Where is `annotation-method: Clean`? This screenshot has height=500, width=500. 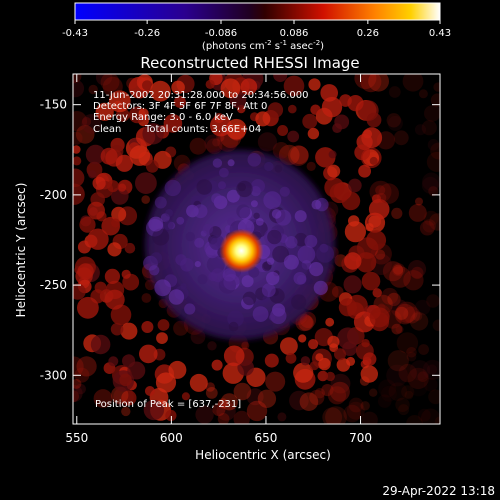 annotation-method: Clean is located at coordinates (107, 129).